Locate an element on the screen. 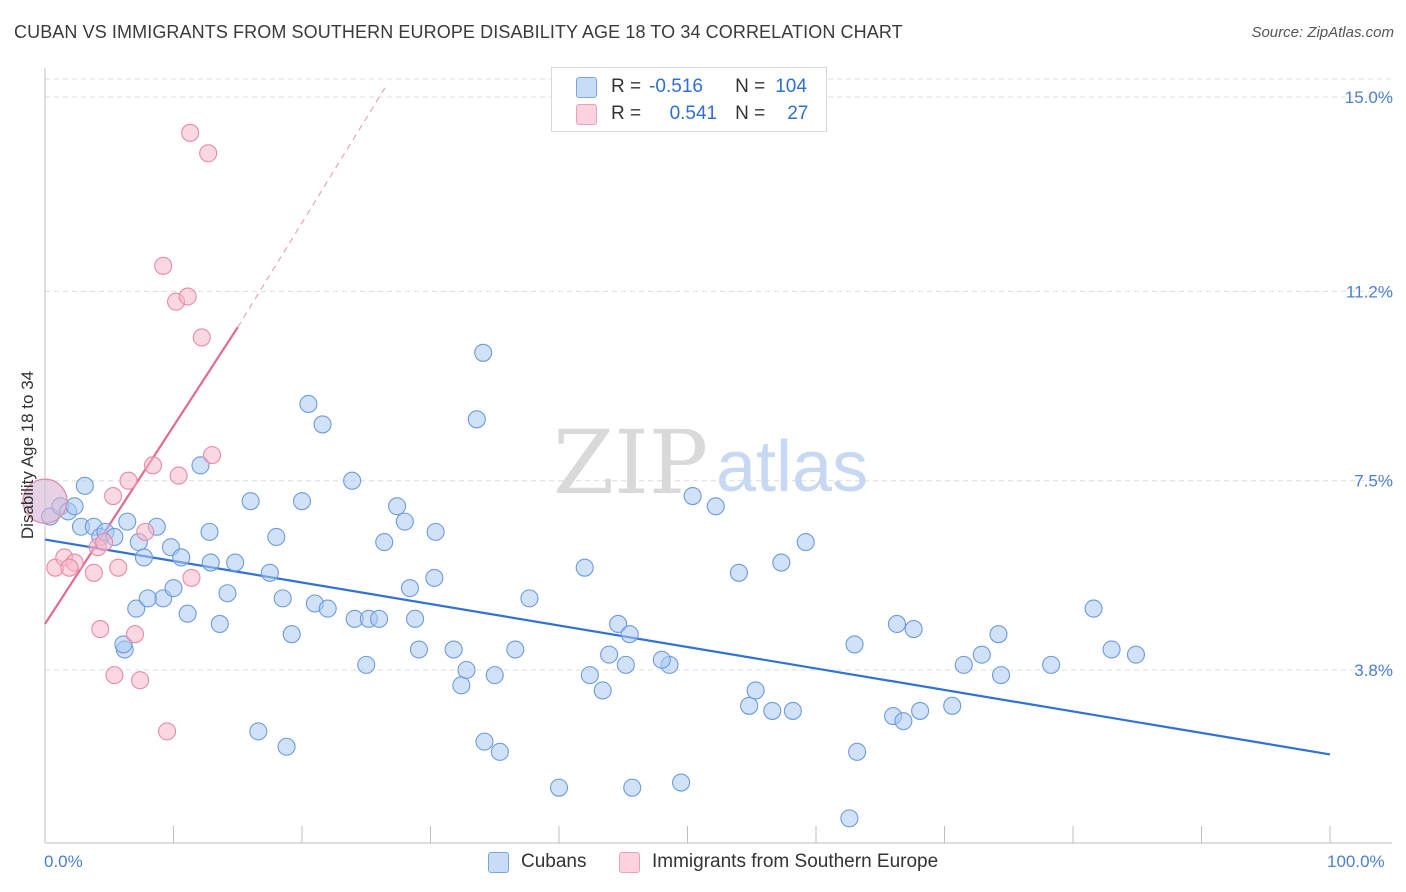 This screenshot has height=892, width=1406. series-legend-cubans: Cubans is located at coordinates (537, 862).